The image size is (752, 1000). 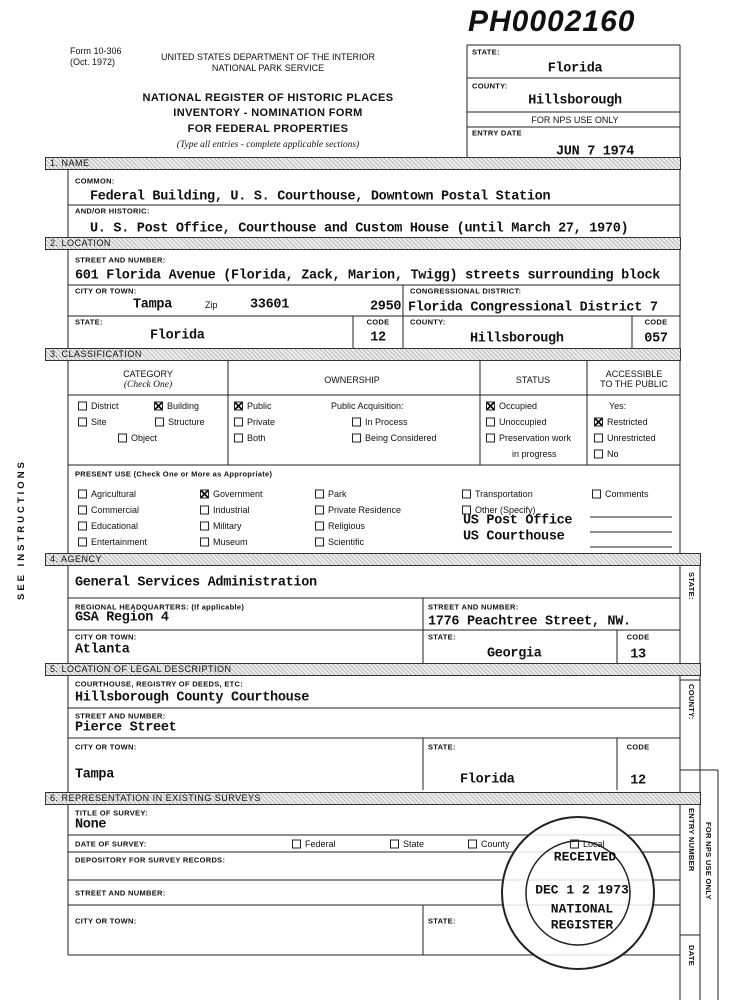 I want to click on section-bar: 1. NAME, so click(x=363, y=163).